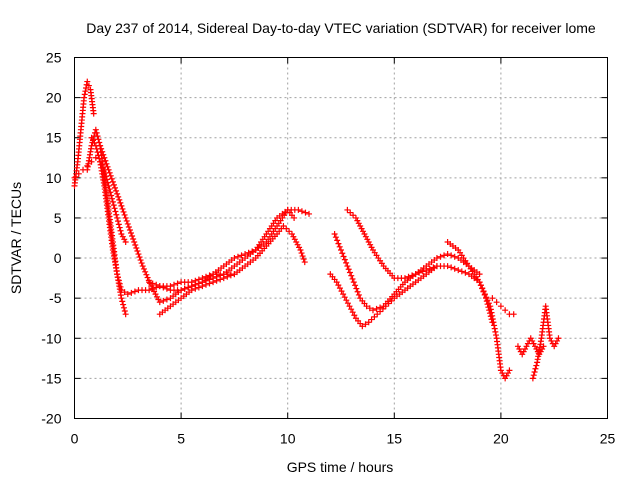  What do you see at coordinates (288, 439) in the screenshot?
I see `x-tick-label: 10` at bounding box center [288, 439].